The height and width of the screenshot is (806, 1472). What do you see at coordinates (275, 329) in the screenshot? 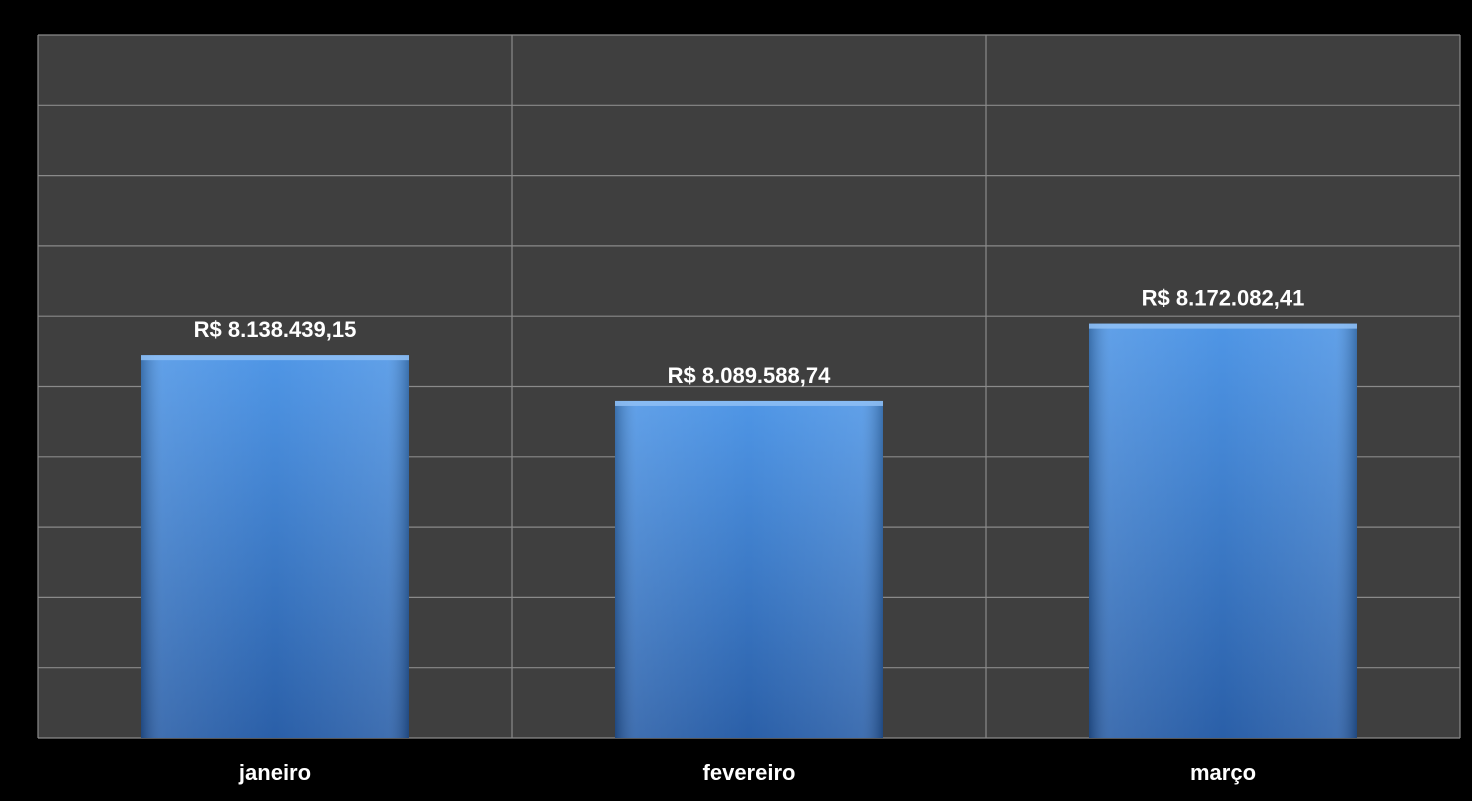
I see `data-label: R$ 8.138.439,15` at bounding box center [275, 329].